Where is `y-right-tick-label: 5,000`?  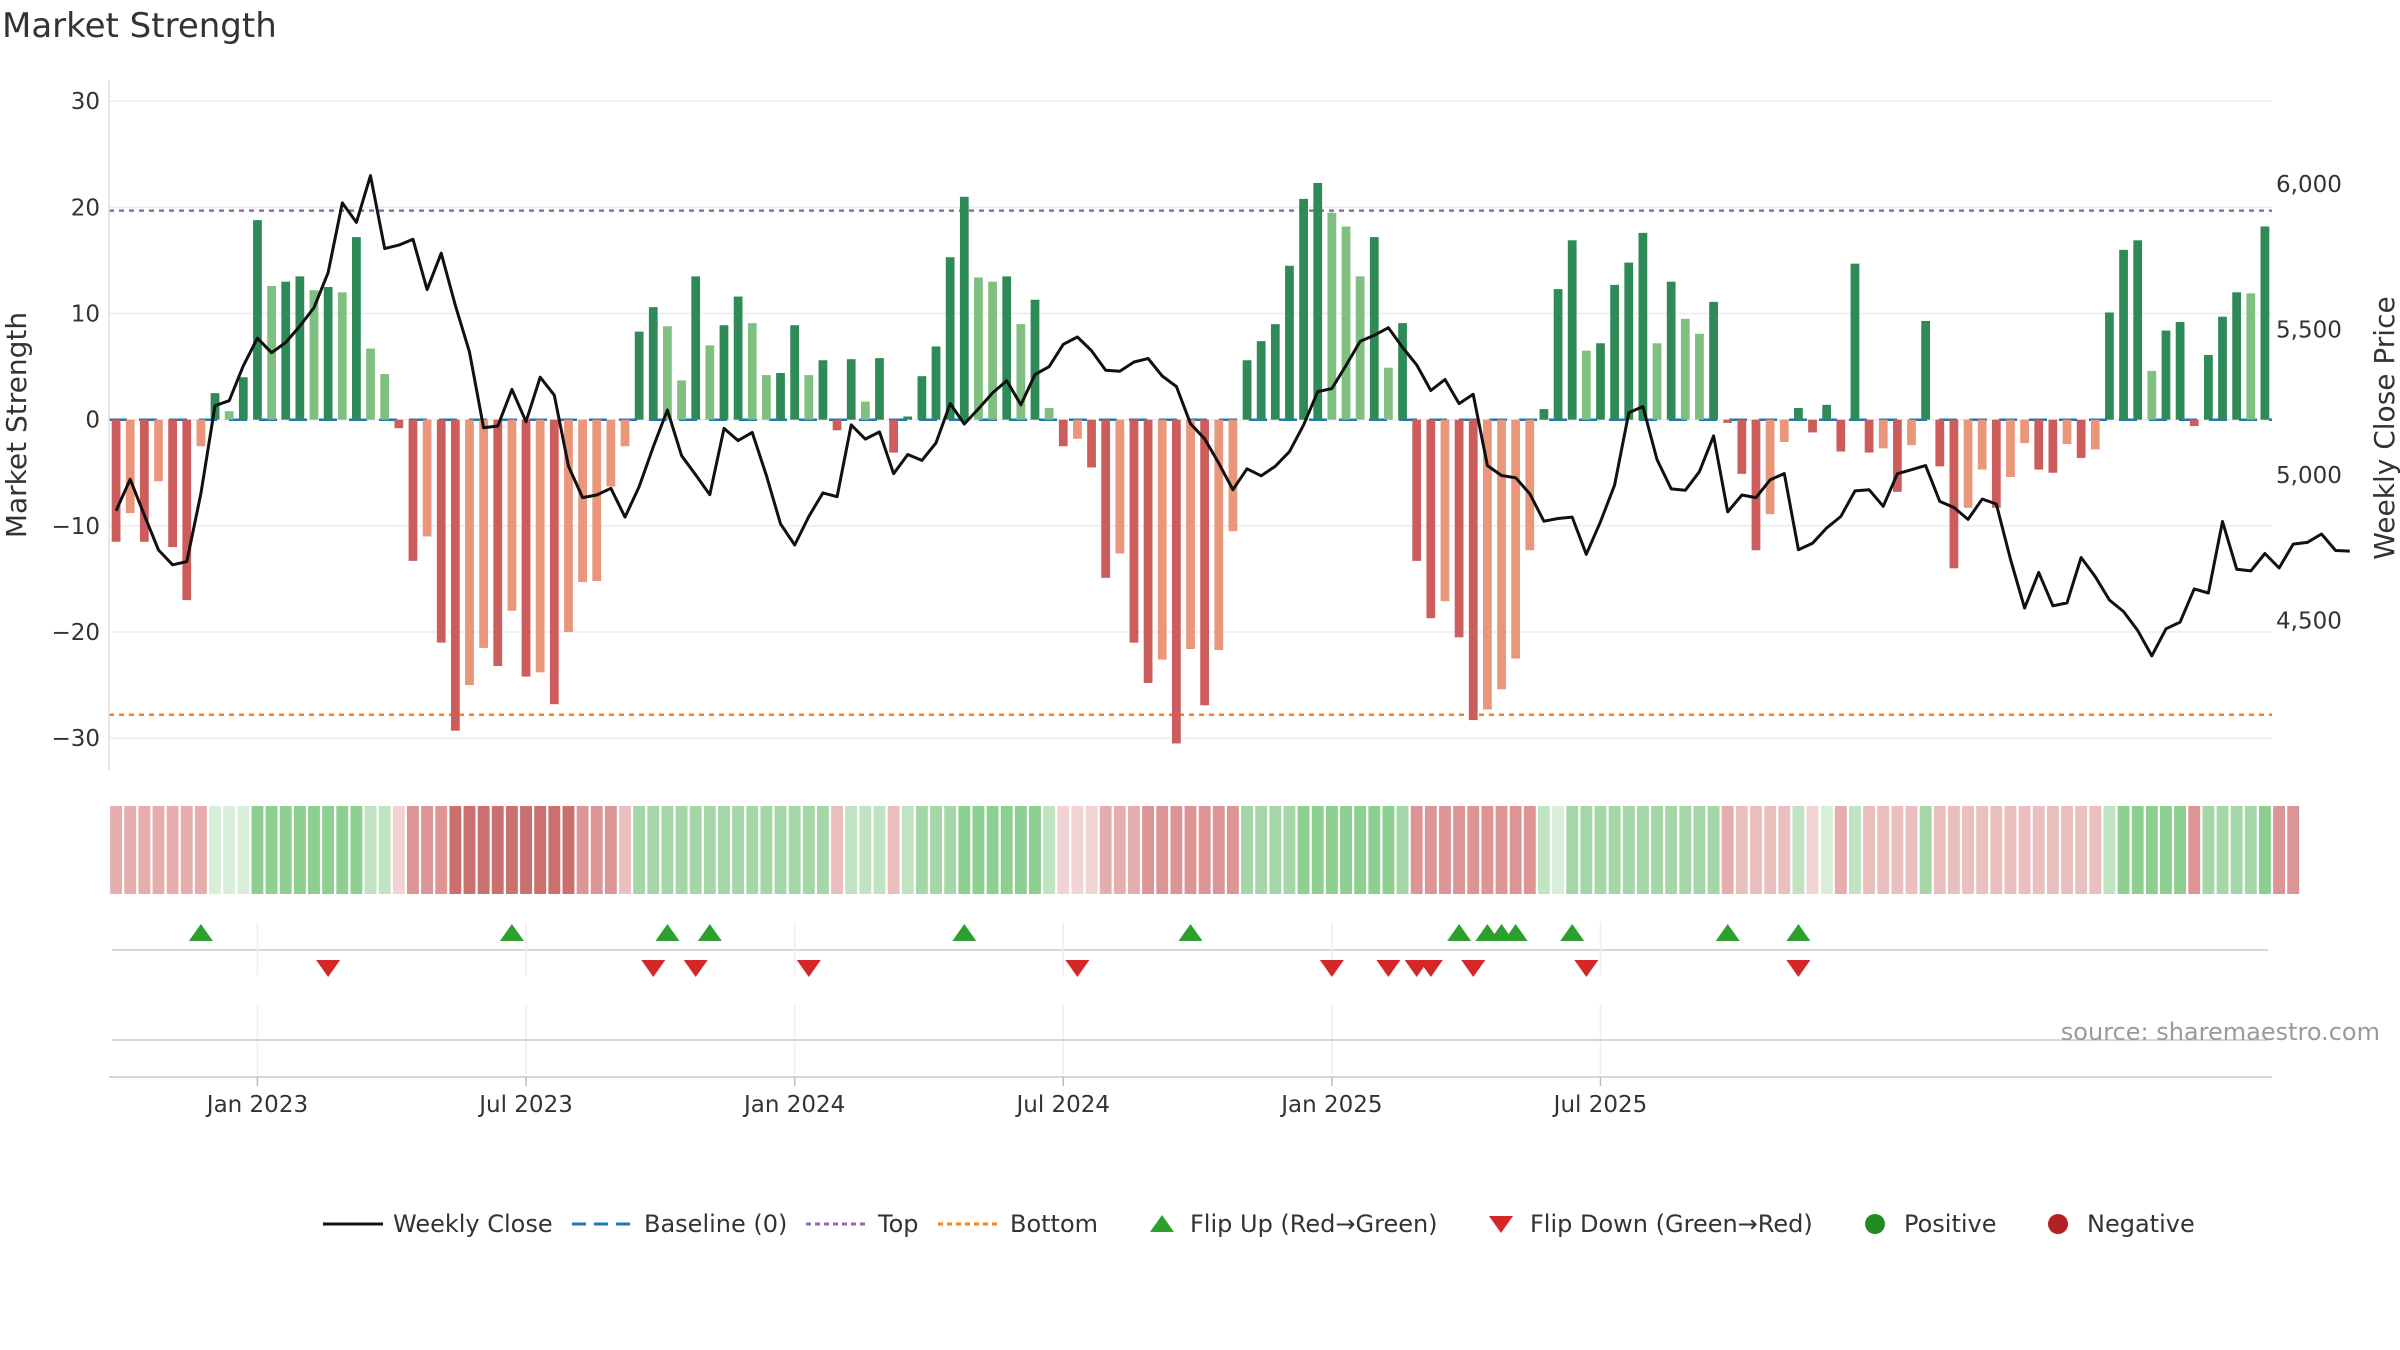 y-right-tick-label: 5,000 is located at coordinates (2309, 476).